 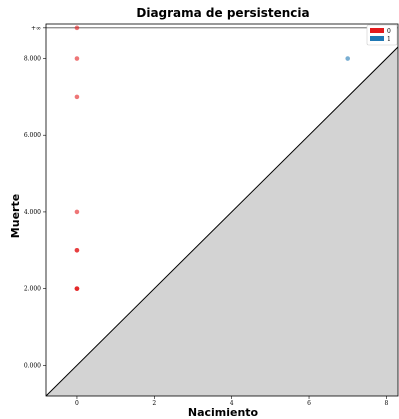 What do you see at coordinates (32, 289) in the screenshot?
I see `y-tick-label: 2.000` at bounding box center [32, 289].